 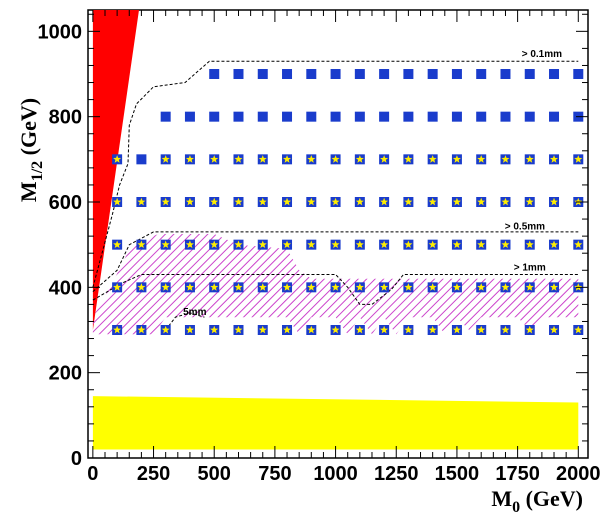 What do you see at coordinates (214, 474) in the screenshot?
I see `x-tick-label: 500` at bounding box center [214, 474].